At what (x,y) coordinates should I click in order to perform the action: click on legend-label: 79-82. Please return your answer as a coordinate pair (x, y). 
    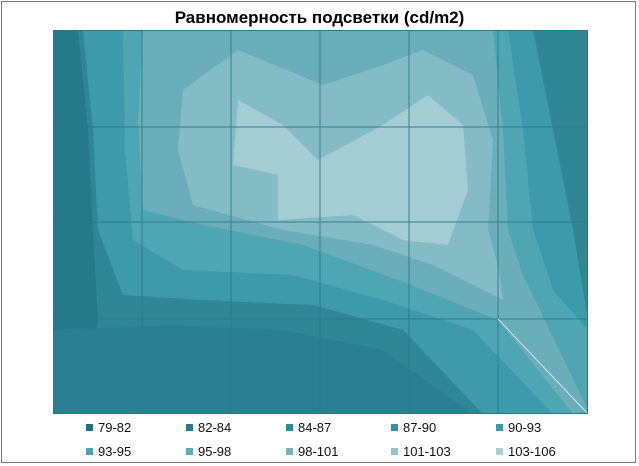
    Looking at the image, I should click on (115, 427).